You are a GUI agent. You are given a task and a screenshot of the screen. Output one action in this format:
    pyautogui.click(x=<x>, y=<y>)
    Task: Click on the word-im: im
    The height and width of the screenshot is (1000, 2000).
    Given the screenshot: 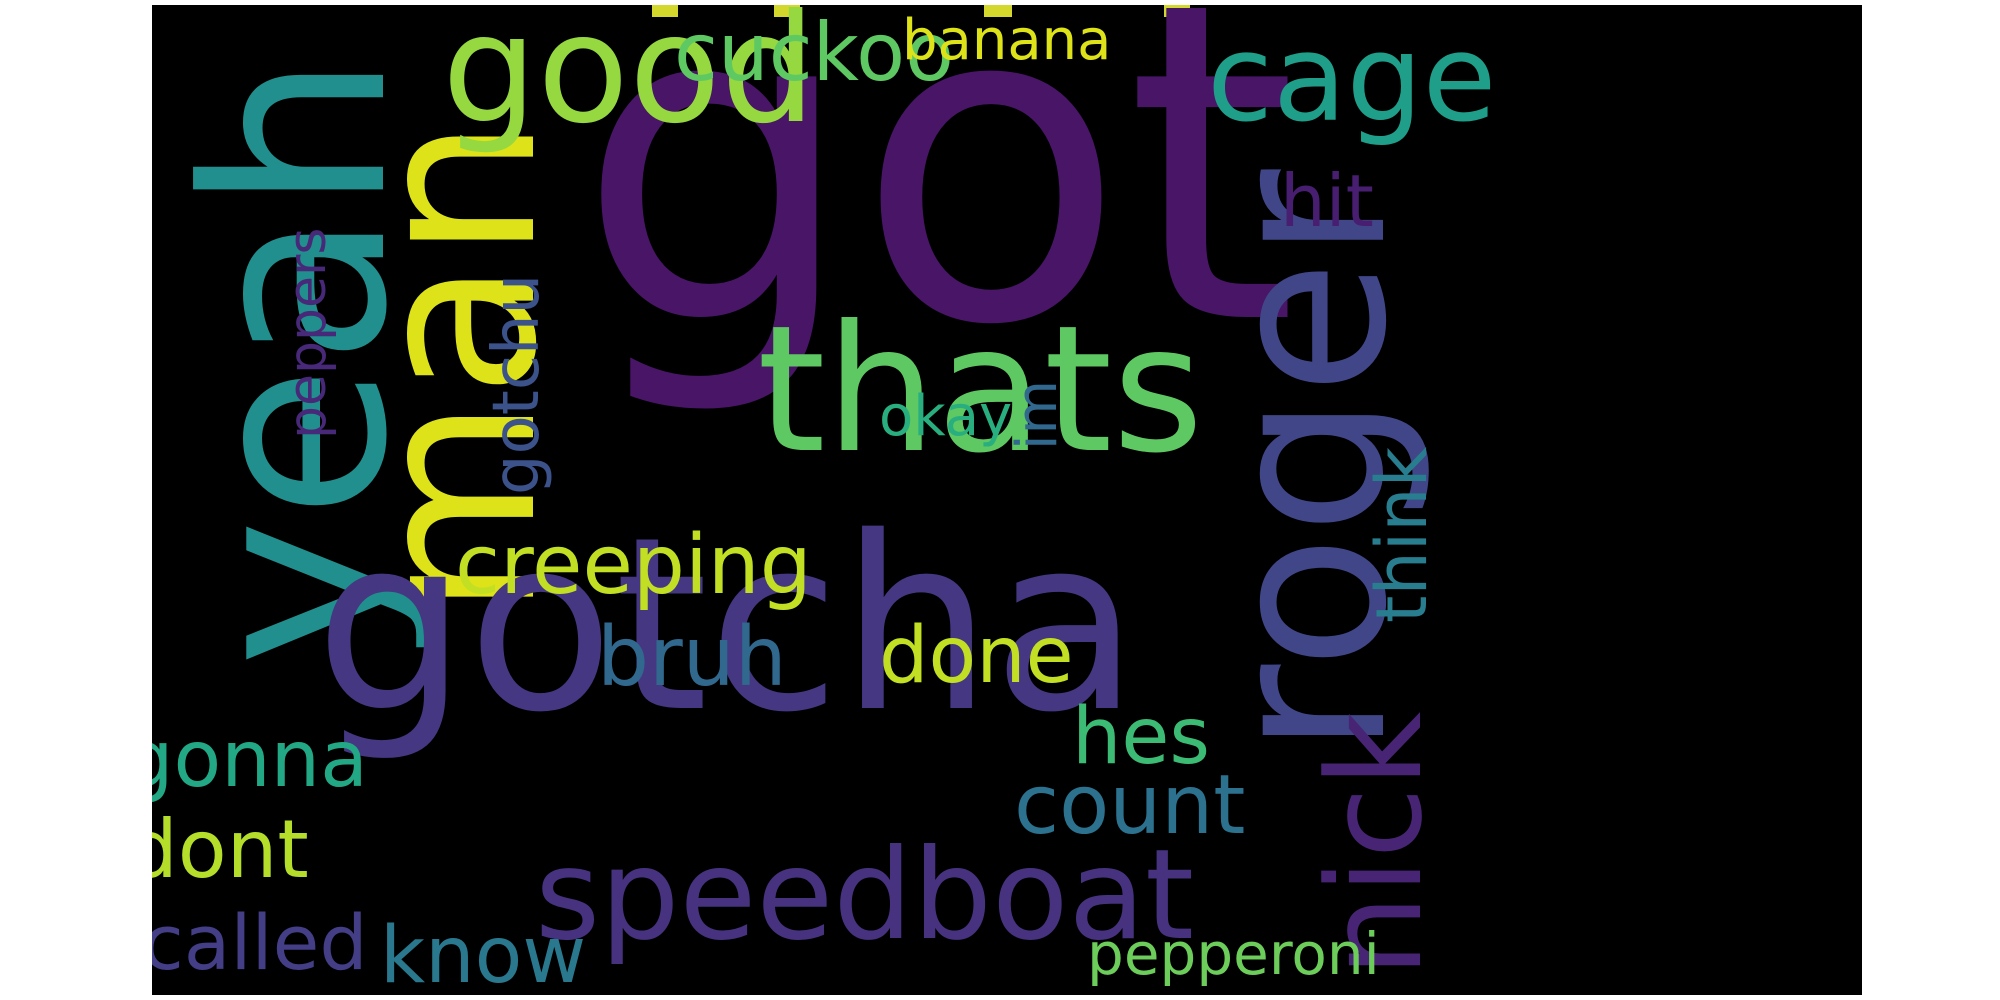 What is the action you would take?
    pyautogui.click(x=1037, y=414)
    